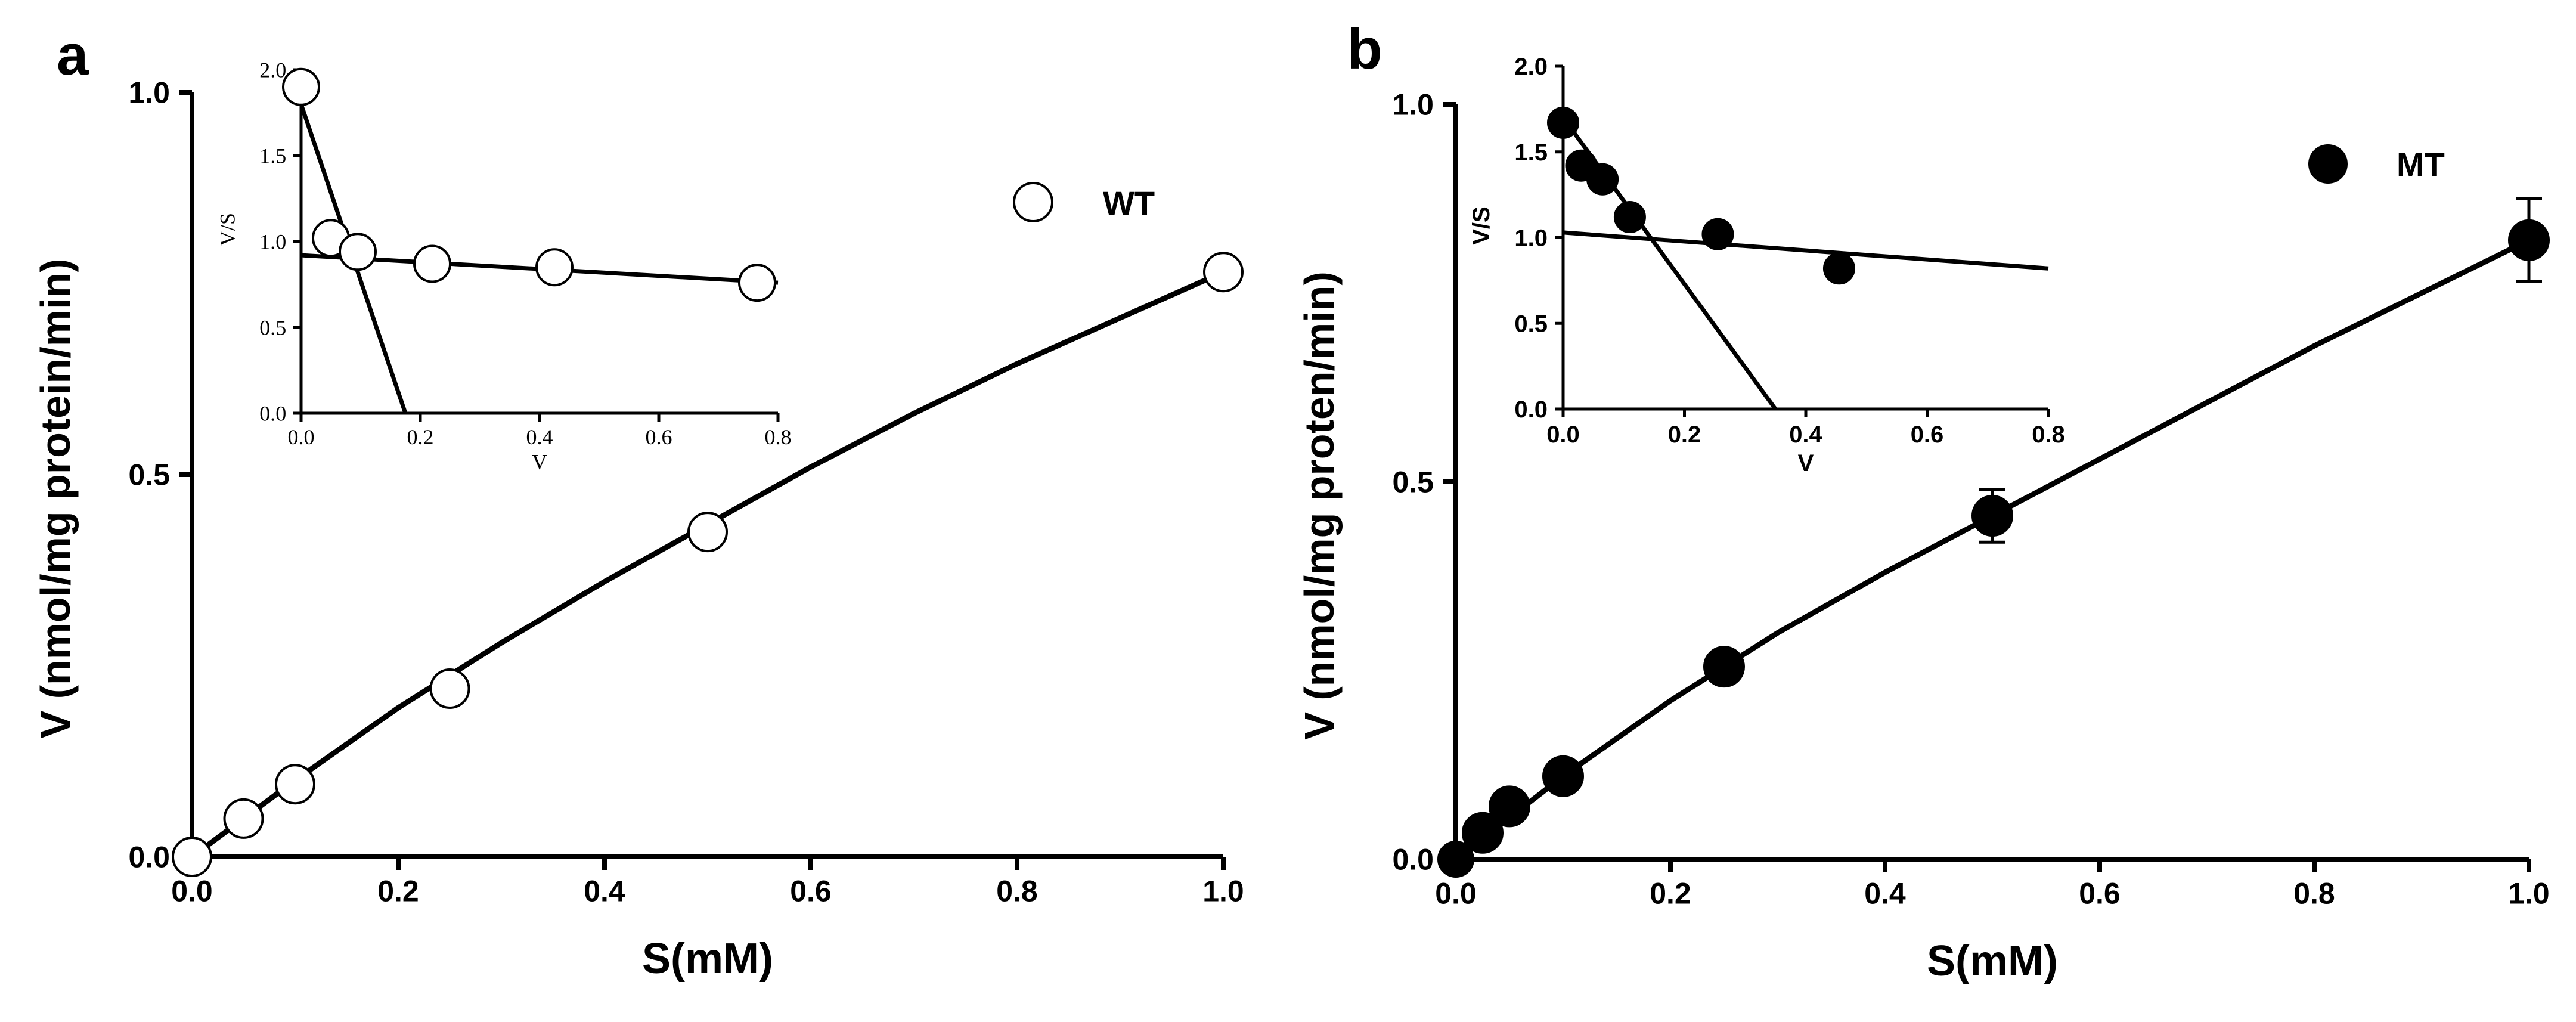  Describe the element at coordinates (2421, 164) in the screenshot. I see `legend-label: MT` at that location.